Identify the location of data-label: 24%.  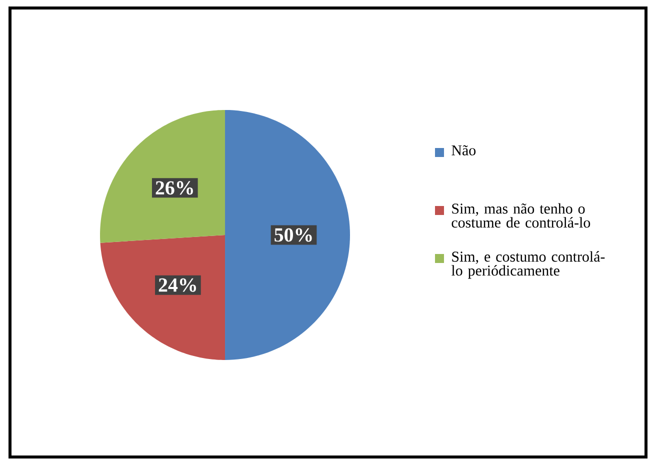
(177, 285).